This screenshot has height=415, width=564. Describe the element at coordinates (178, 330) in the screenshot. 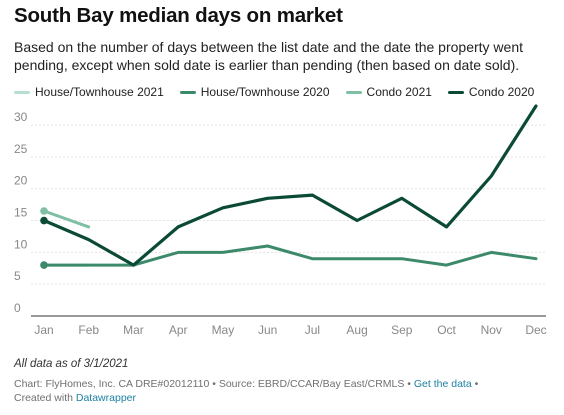

I see `x-tick-label: Apr` at that location.